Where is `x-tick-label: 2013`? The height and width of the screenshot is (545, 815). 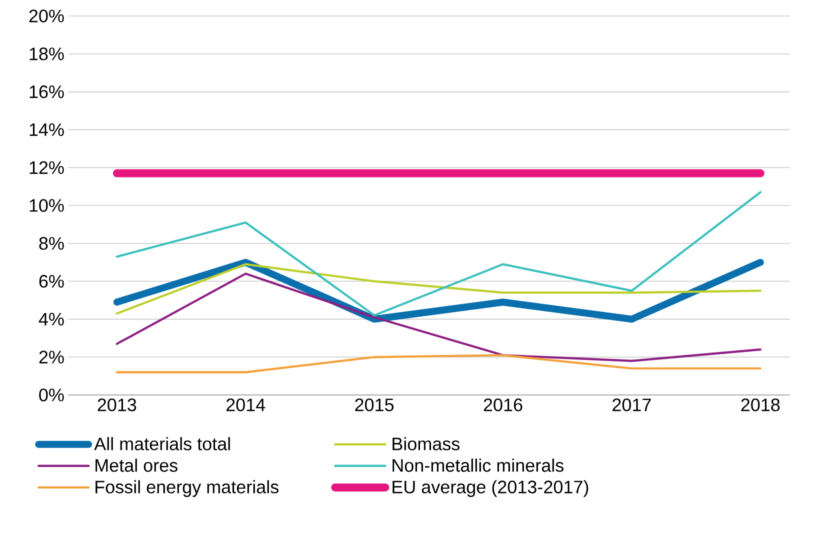 x-tick-label: 2013 is located at coordinates (117, 405).